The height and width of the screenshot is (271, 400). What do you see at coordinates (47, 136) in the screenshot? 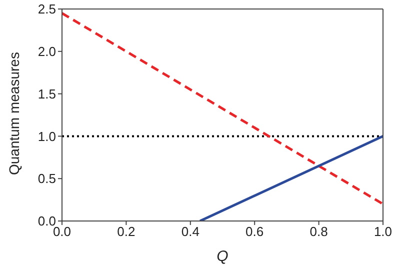
I see `y-tick-label: 1.0` at bounding box center [47, 136].